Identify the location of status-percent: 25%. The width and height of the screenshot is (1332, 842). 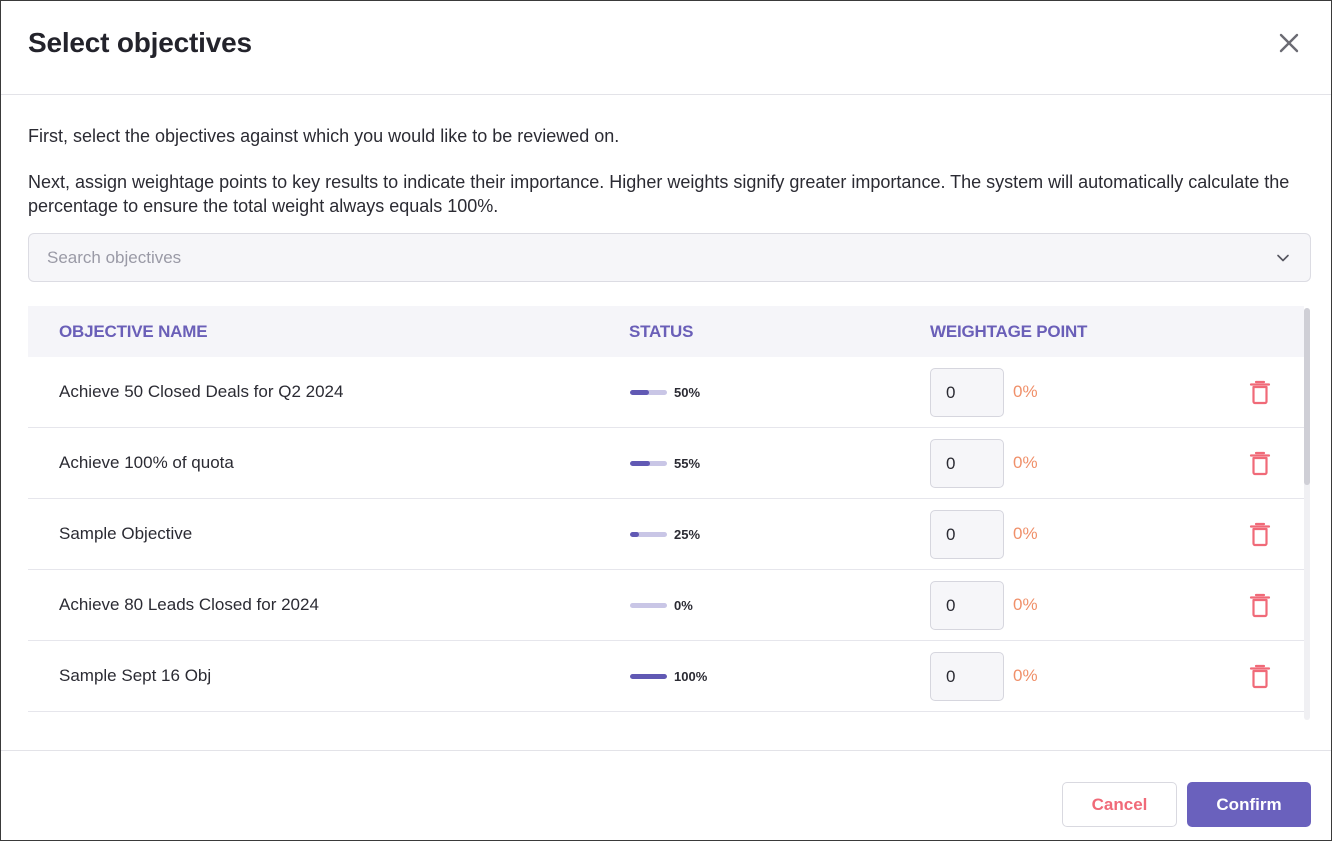
(687, 534).